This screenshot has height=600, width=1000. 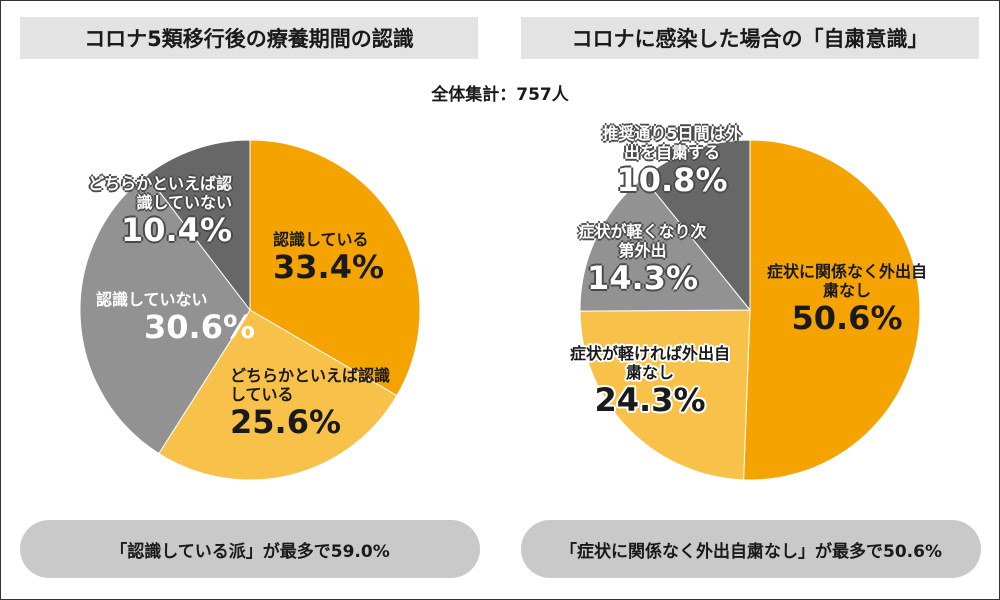 I want to click on slice-value: 24.3%, so click(x=650, y=400).